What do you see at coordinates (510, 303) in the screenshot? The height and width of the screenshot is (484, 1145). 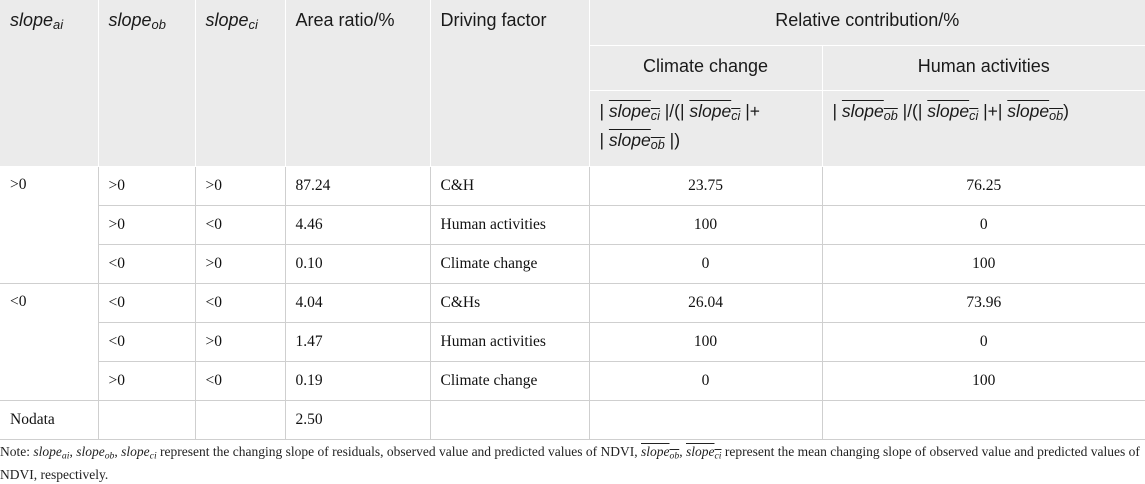 I see `cell-factor: C&Hs` at bounding box center [510, 303].